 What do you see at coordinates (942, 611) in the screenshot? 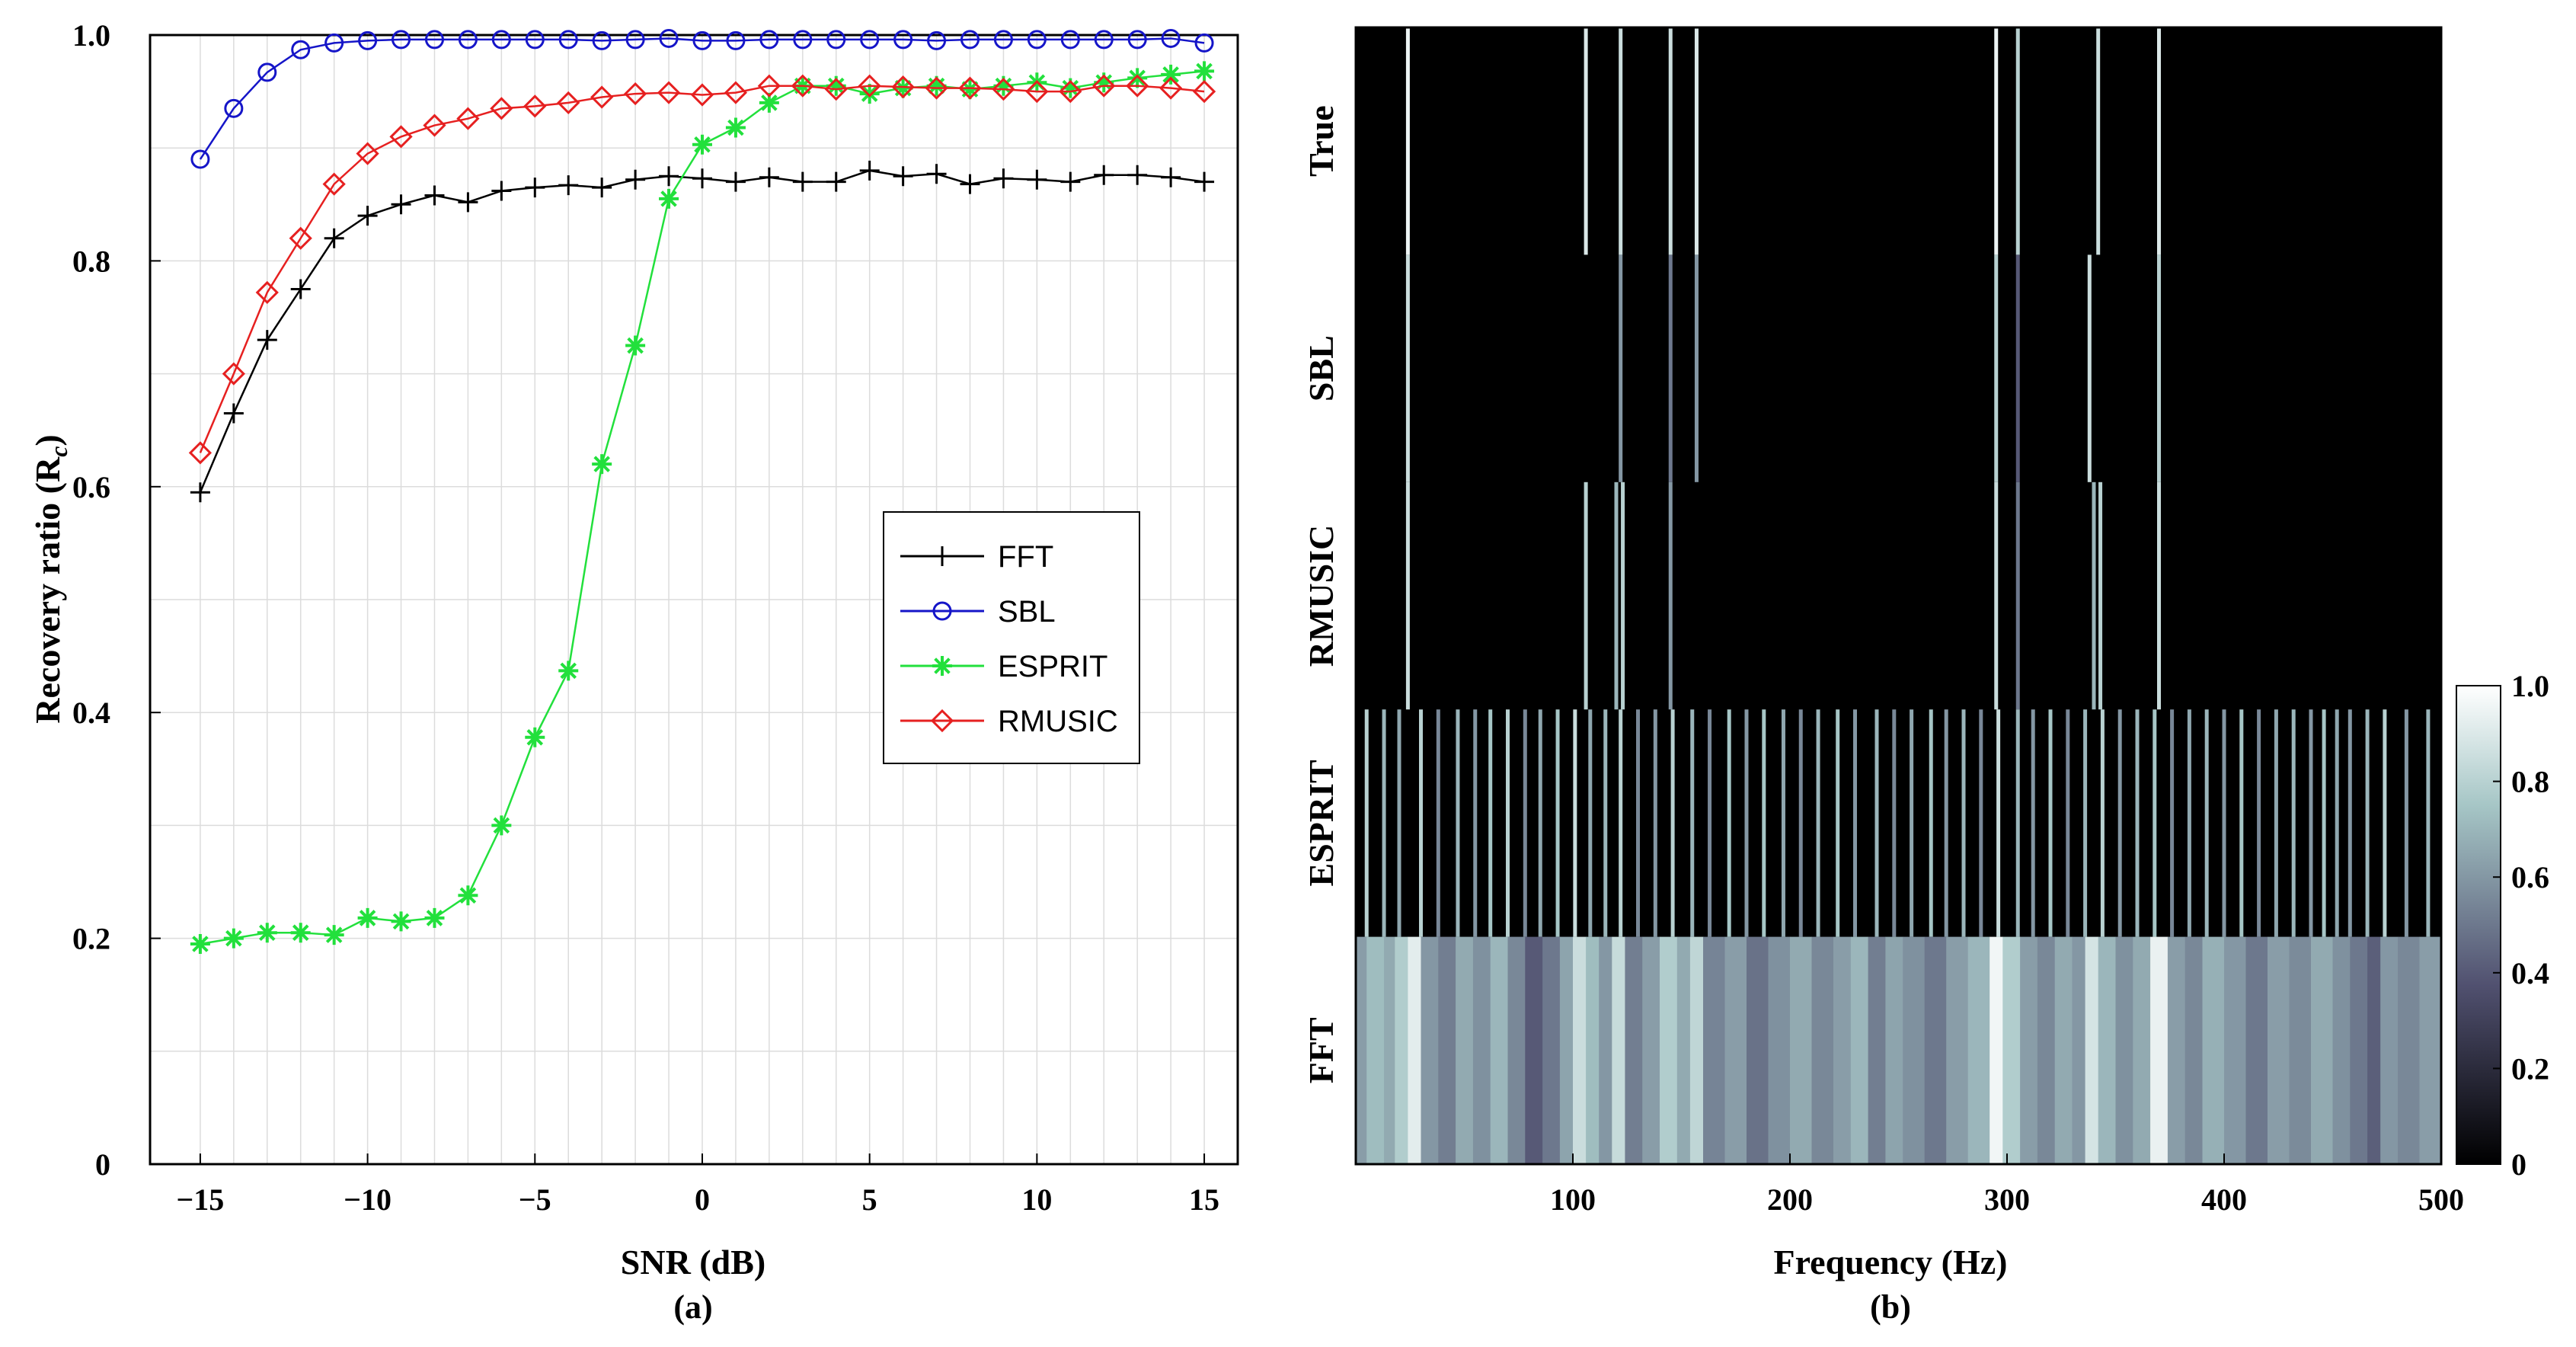
I see `legend-marker-sbl` at bounding box center [942, 611].